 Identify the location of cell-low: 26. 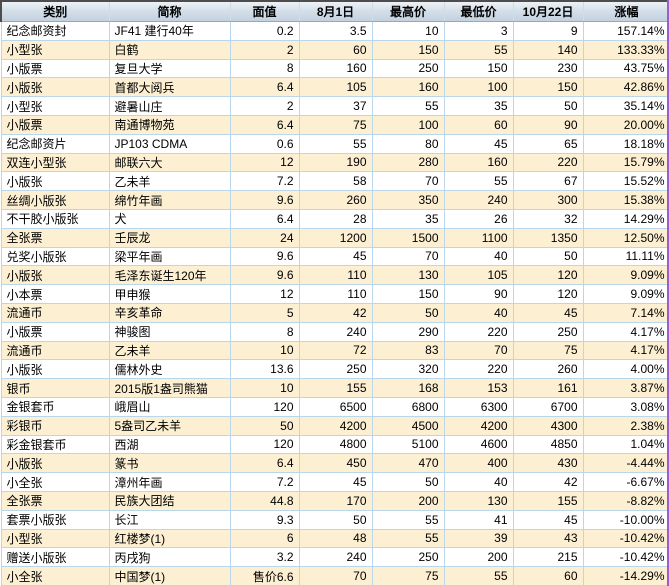
(478, 218).